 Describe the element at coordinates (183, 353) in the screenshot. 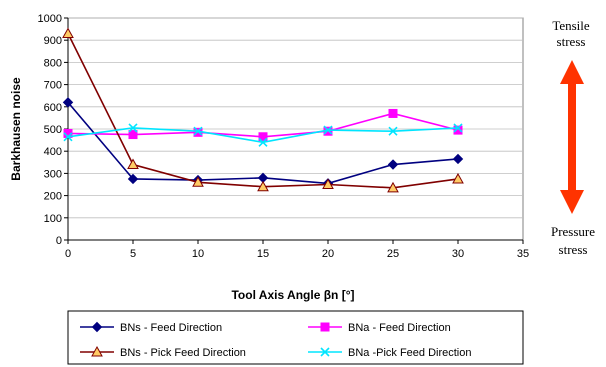

I see `legend-label-2: BNs - Pick Feed Direction` at that location.